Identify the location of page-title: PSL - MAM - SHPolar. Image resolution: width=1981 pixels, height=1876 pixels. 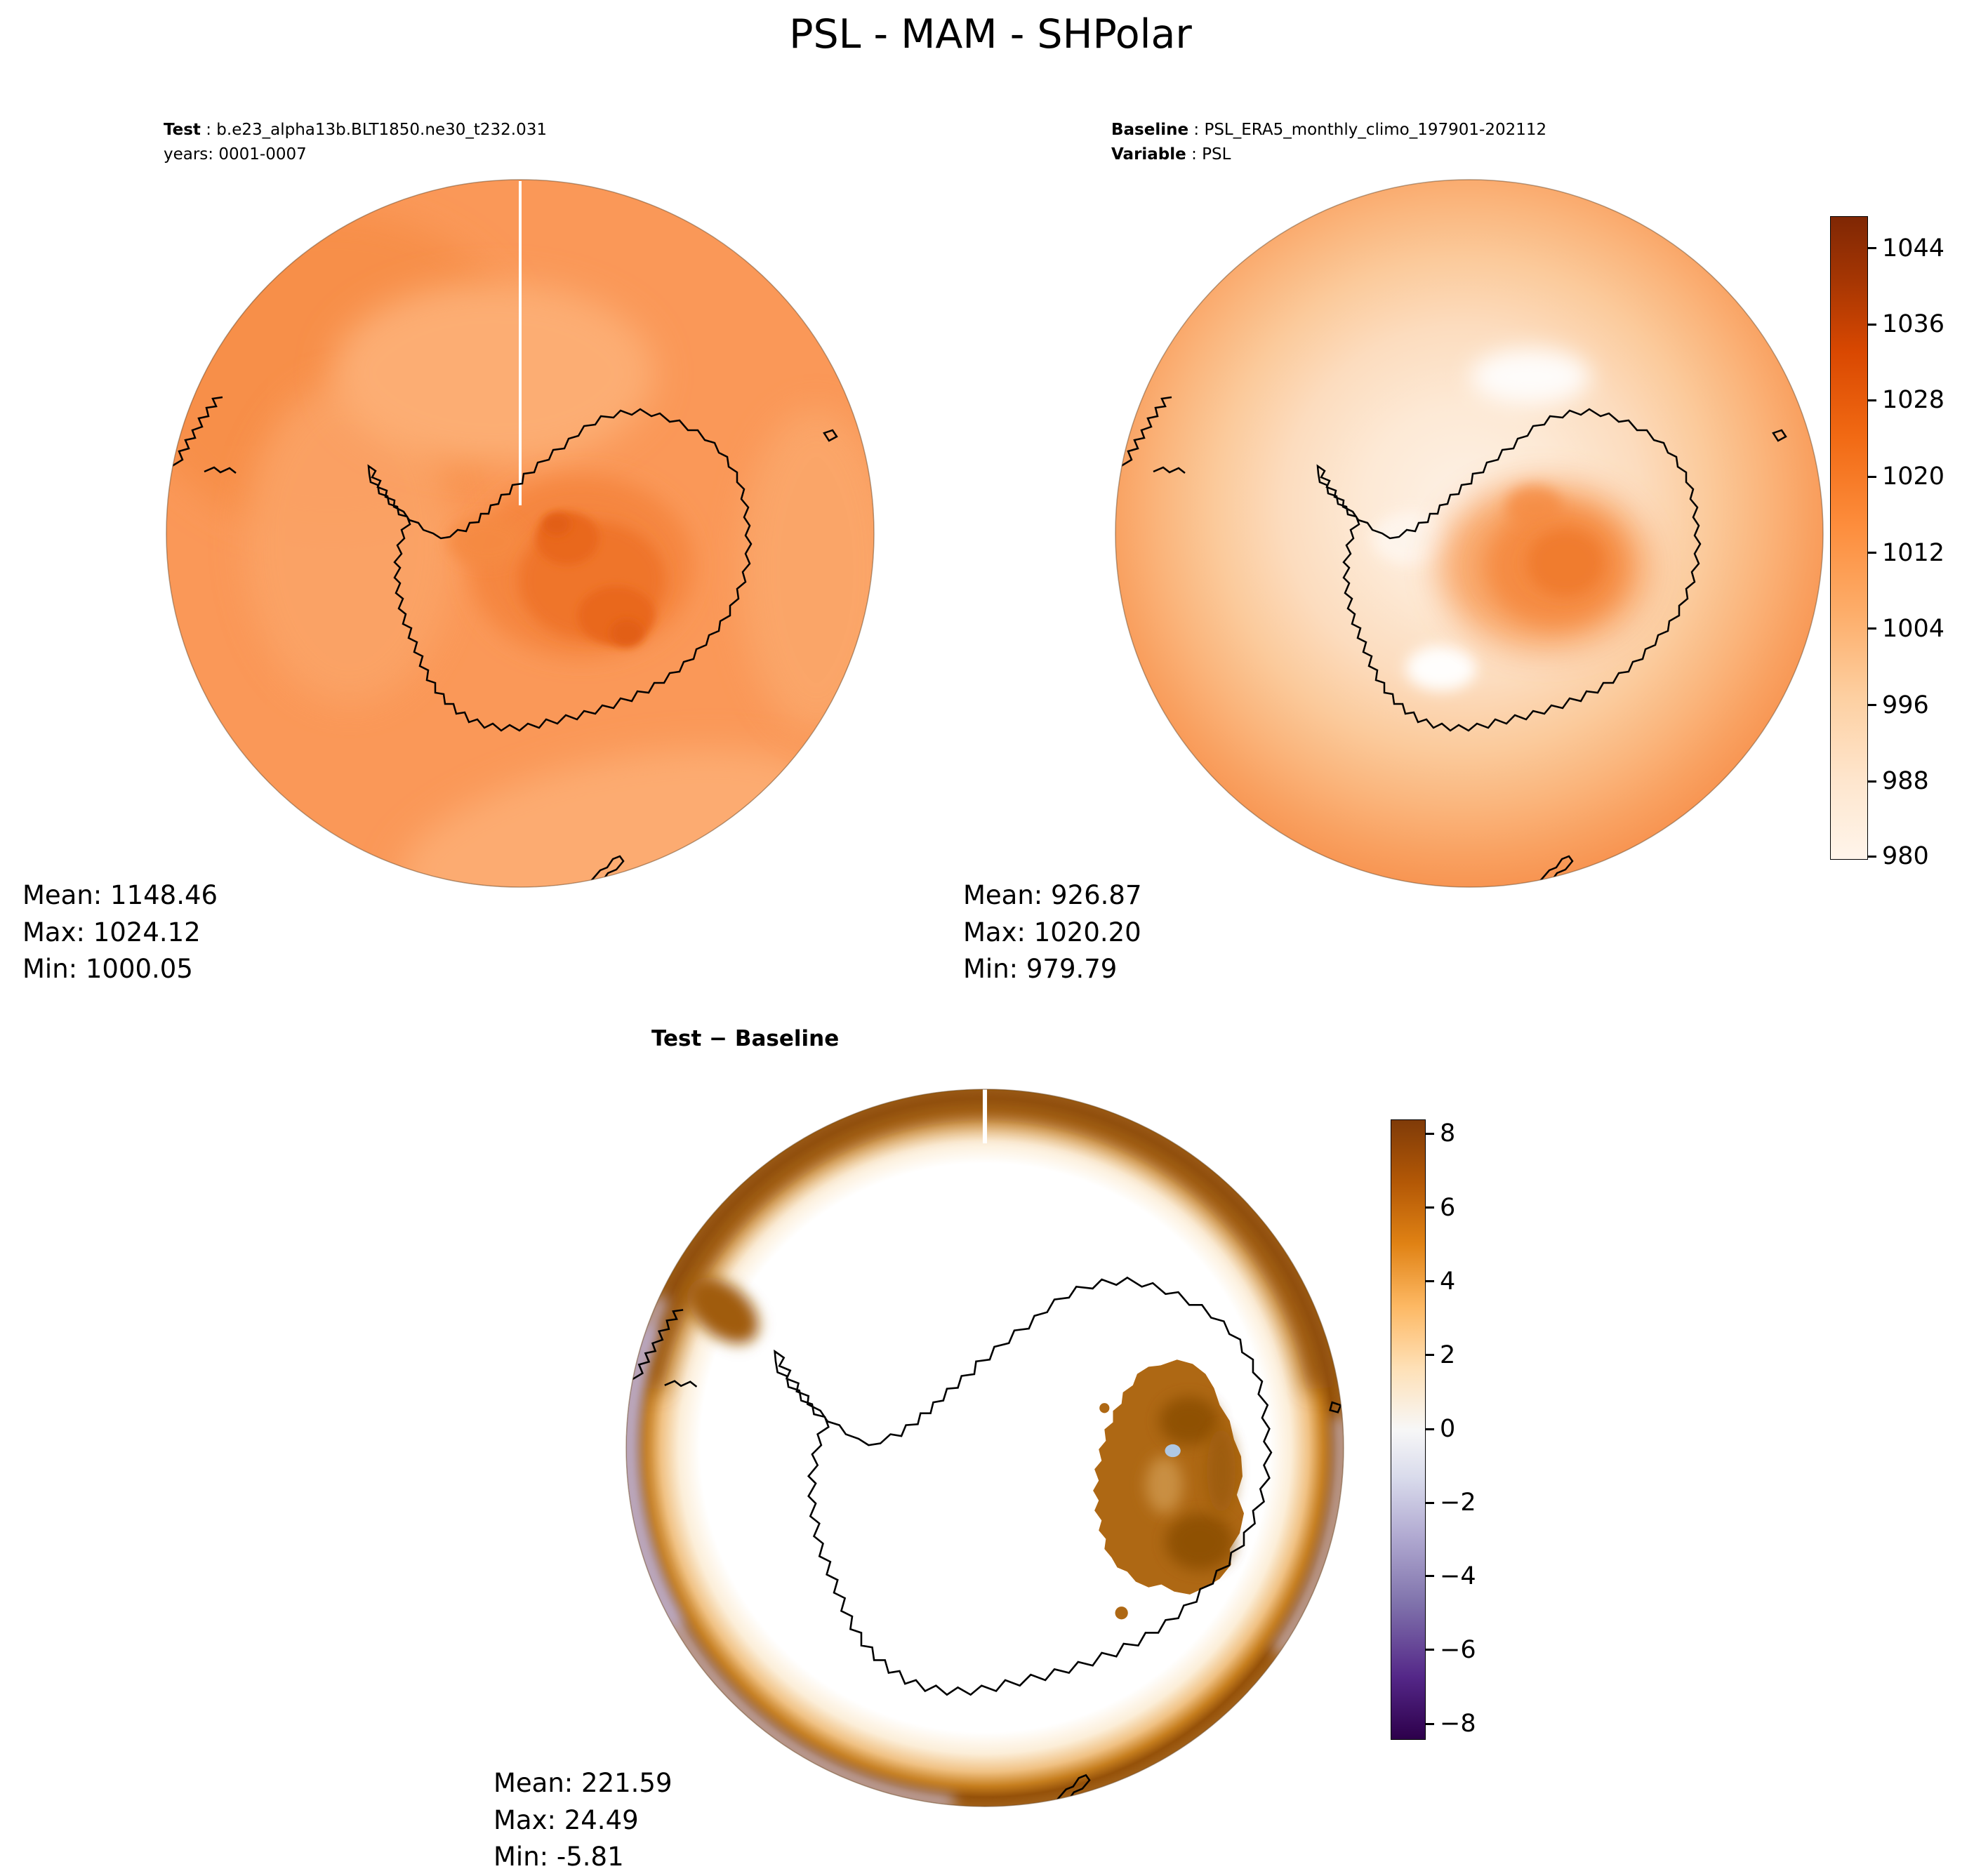
(990, 34).